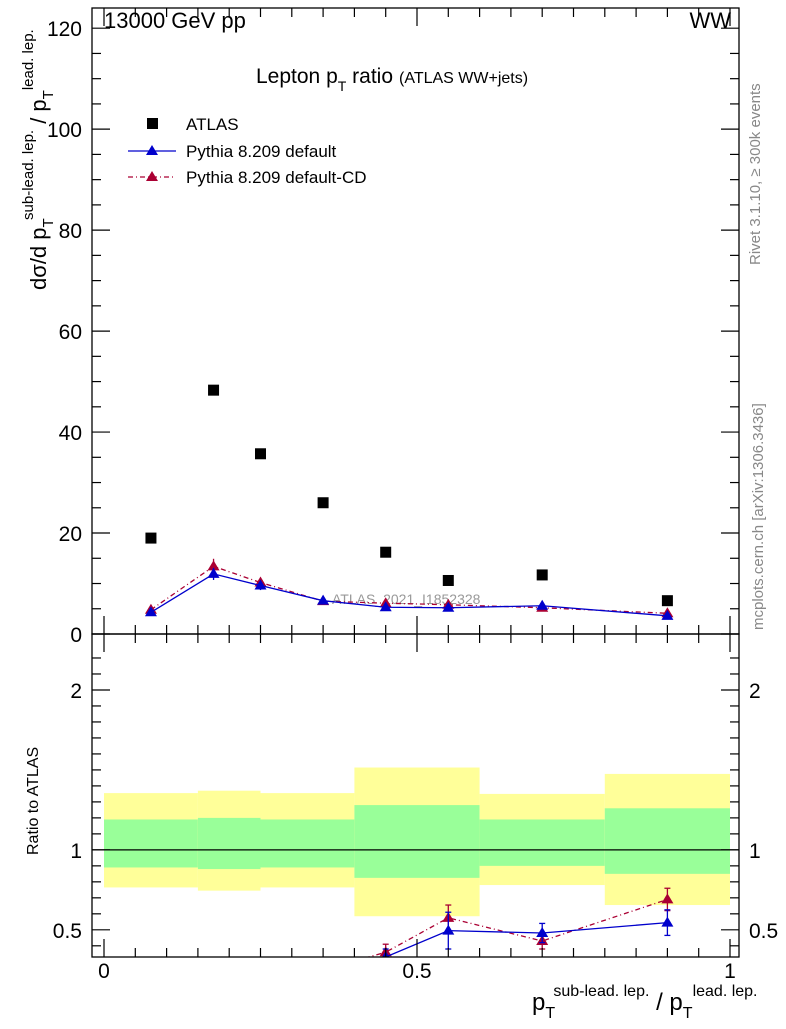 The height and width of the screenshot is (1029, 786). Describe the element at coordinates (152, 176) in the screenshot. I see `legend-cd-marker` at that location.